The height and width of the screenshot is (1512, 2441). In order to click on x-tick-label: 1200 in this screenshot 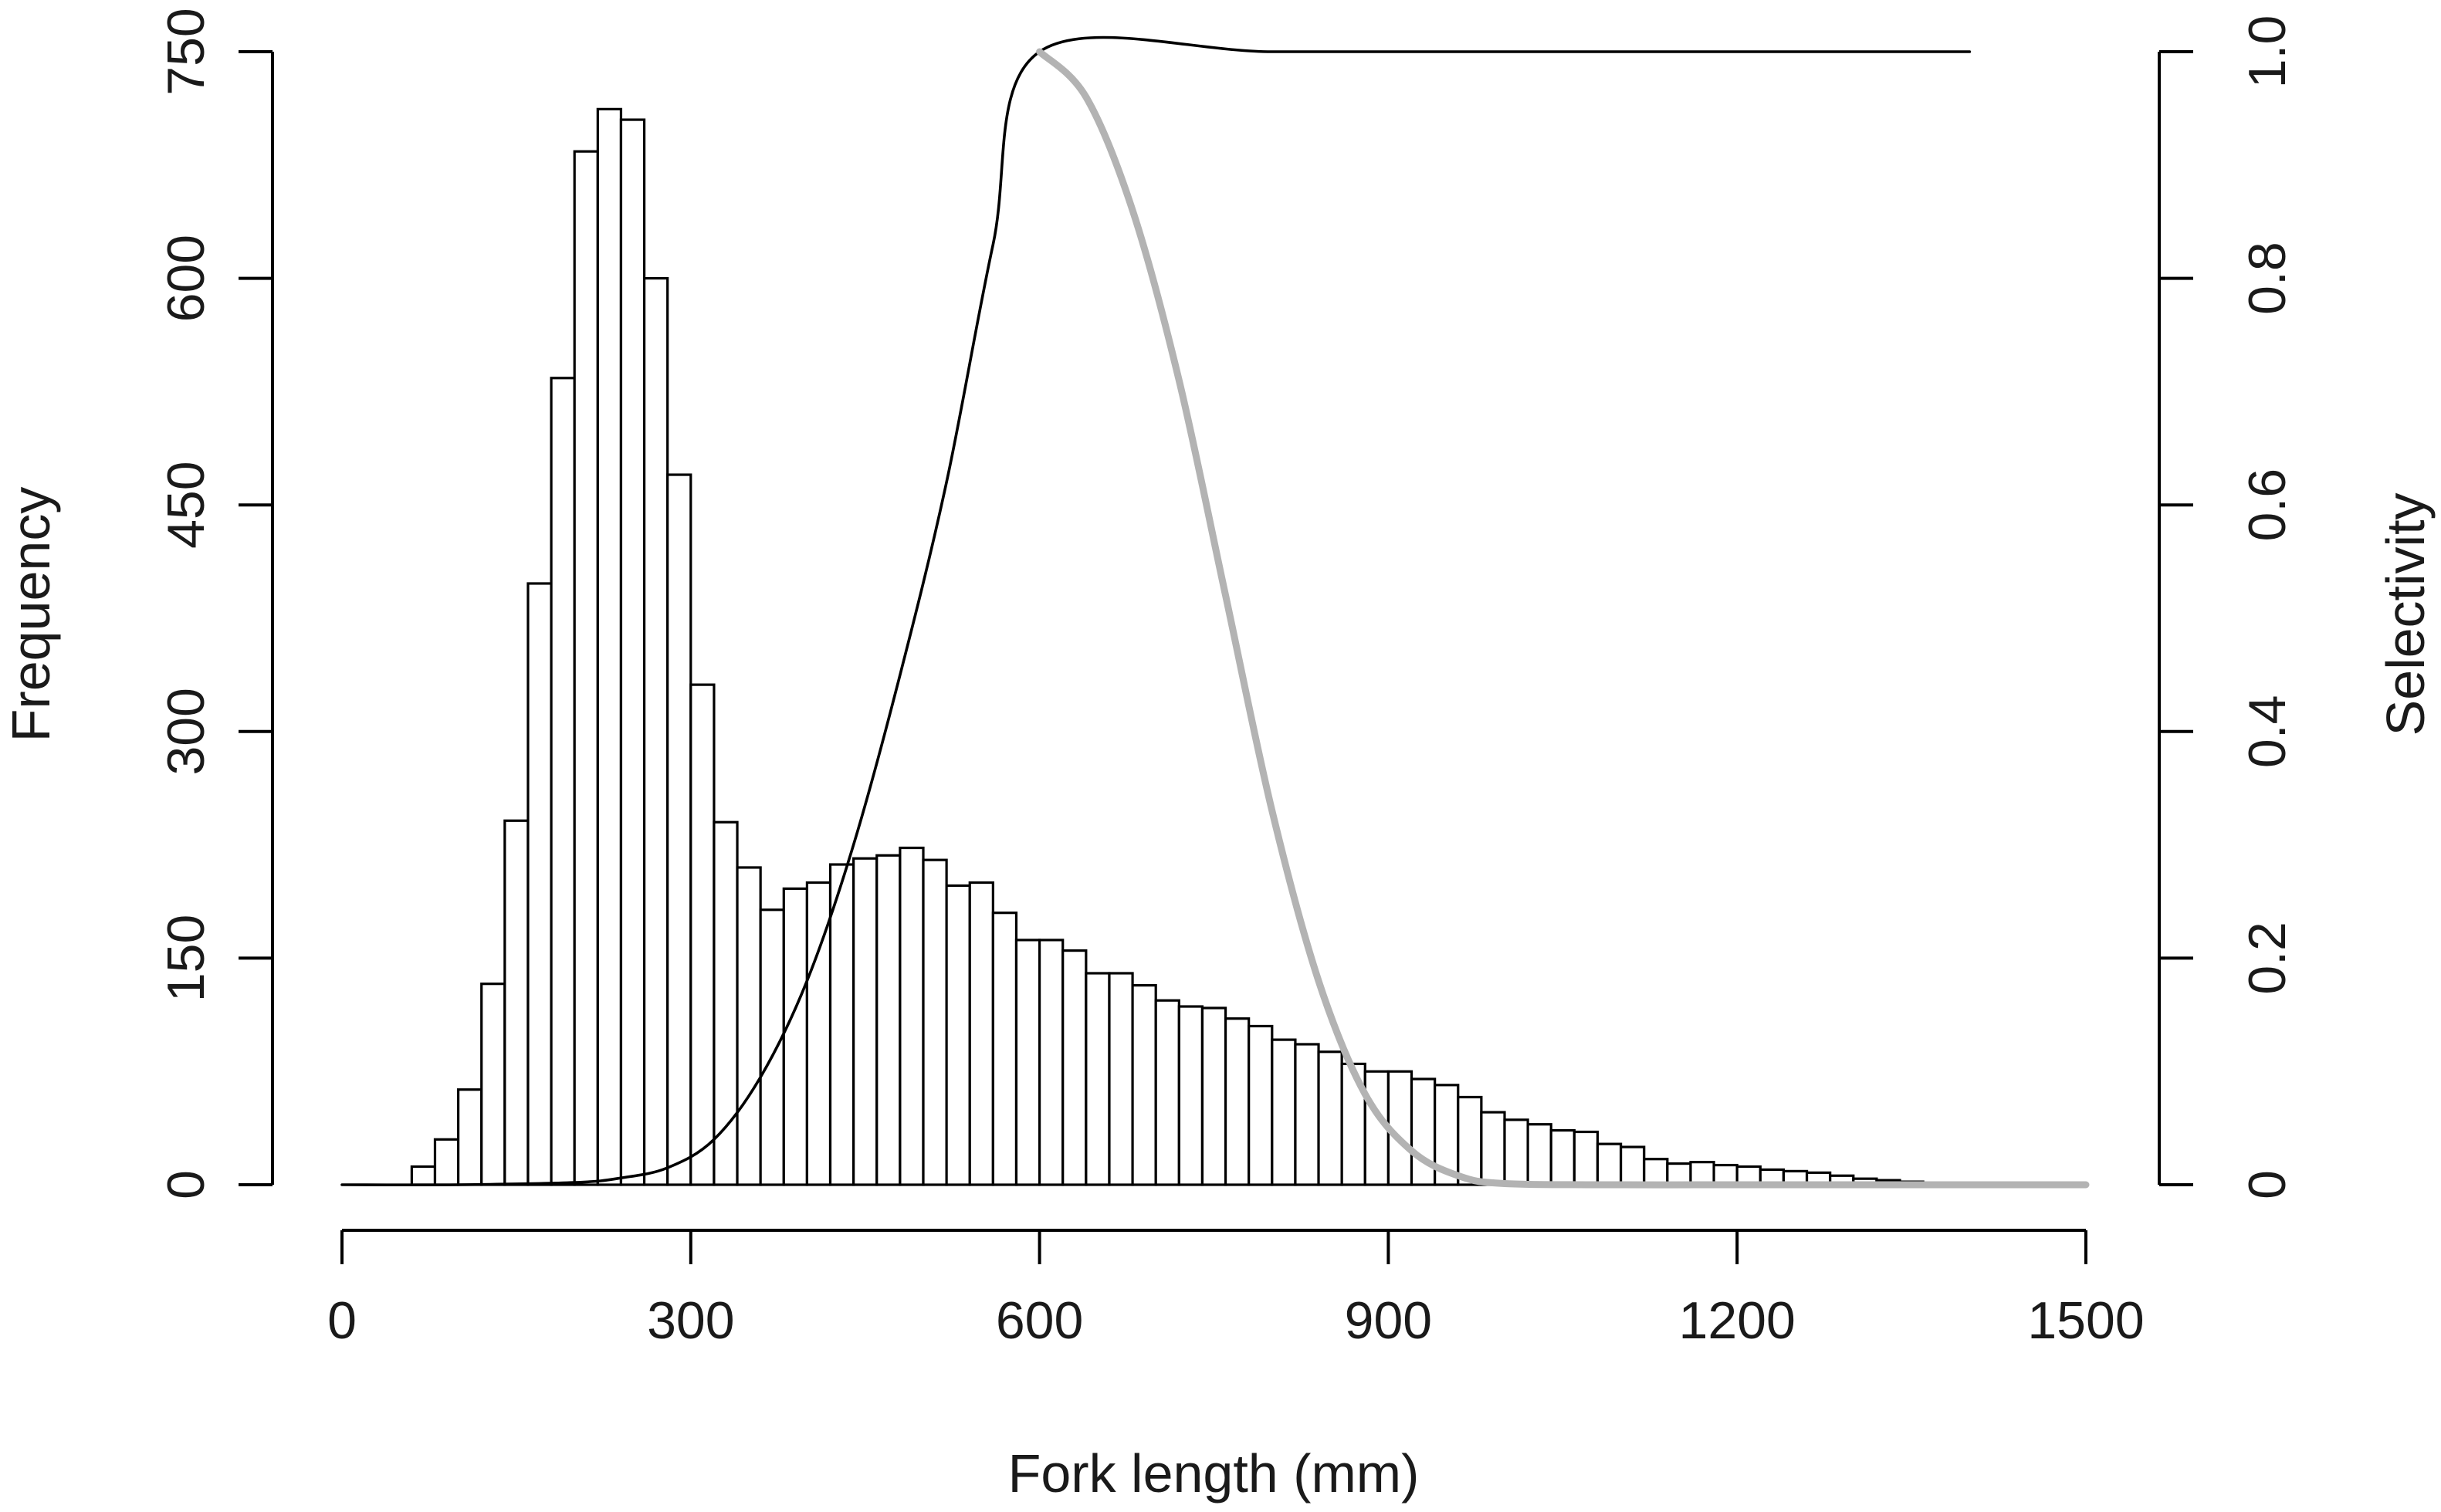, I will do `click(1737, 1320)`.